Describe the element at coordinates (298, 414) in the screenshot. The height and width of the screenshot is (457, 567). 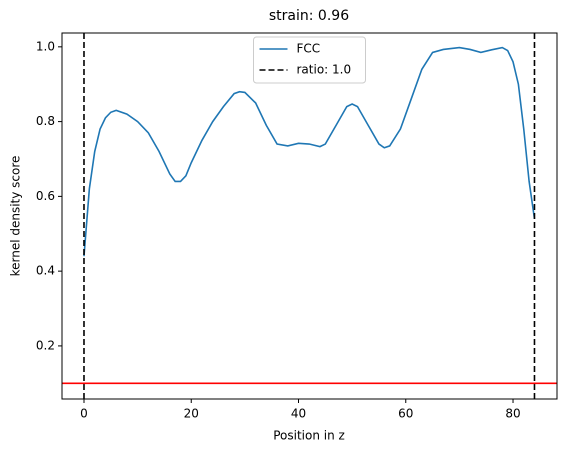
I see `x-tick-label: 40` at that location.